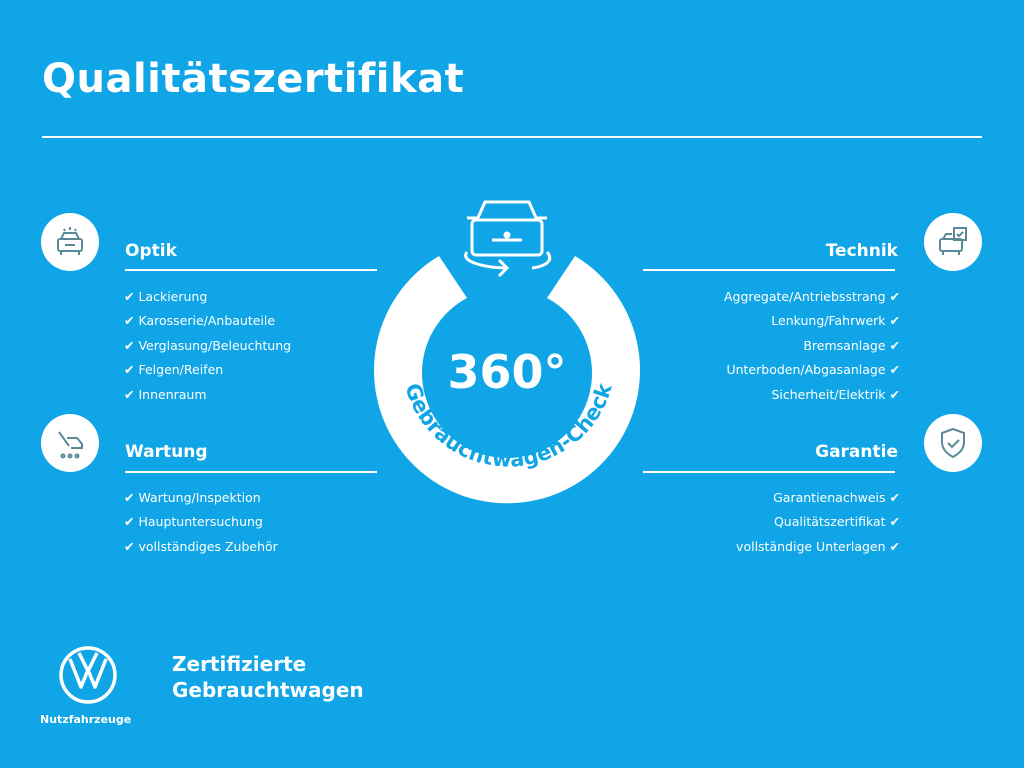 This screenshot has height=768, width=1024. What do you see at coordinates (804, 296) in the screenshot?
I see `list-item-label: Aggregate/Antriebsstrang` at bounding box center [804, 296].